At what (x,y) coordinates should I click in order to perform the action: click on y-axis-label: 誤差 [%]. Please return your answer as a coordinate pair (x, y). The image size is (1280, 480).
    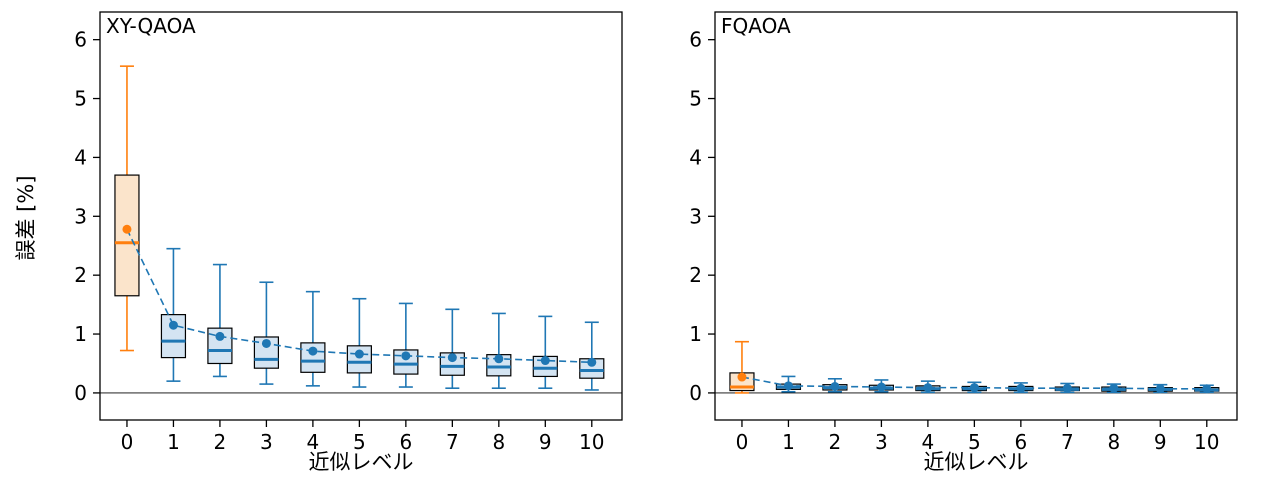
    Looking at the image, I should click on (26, 218).